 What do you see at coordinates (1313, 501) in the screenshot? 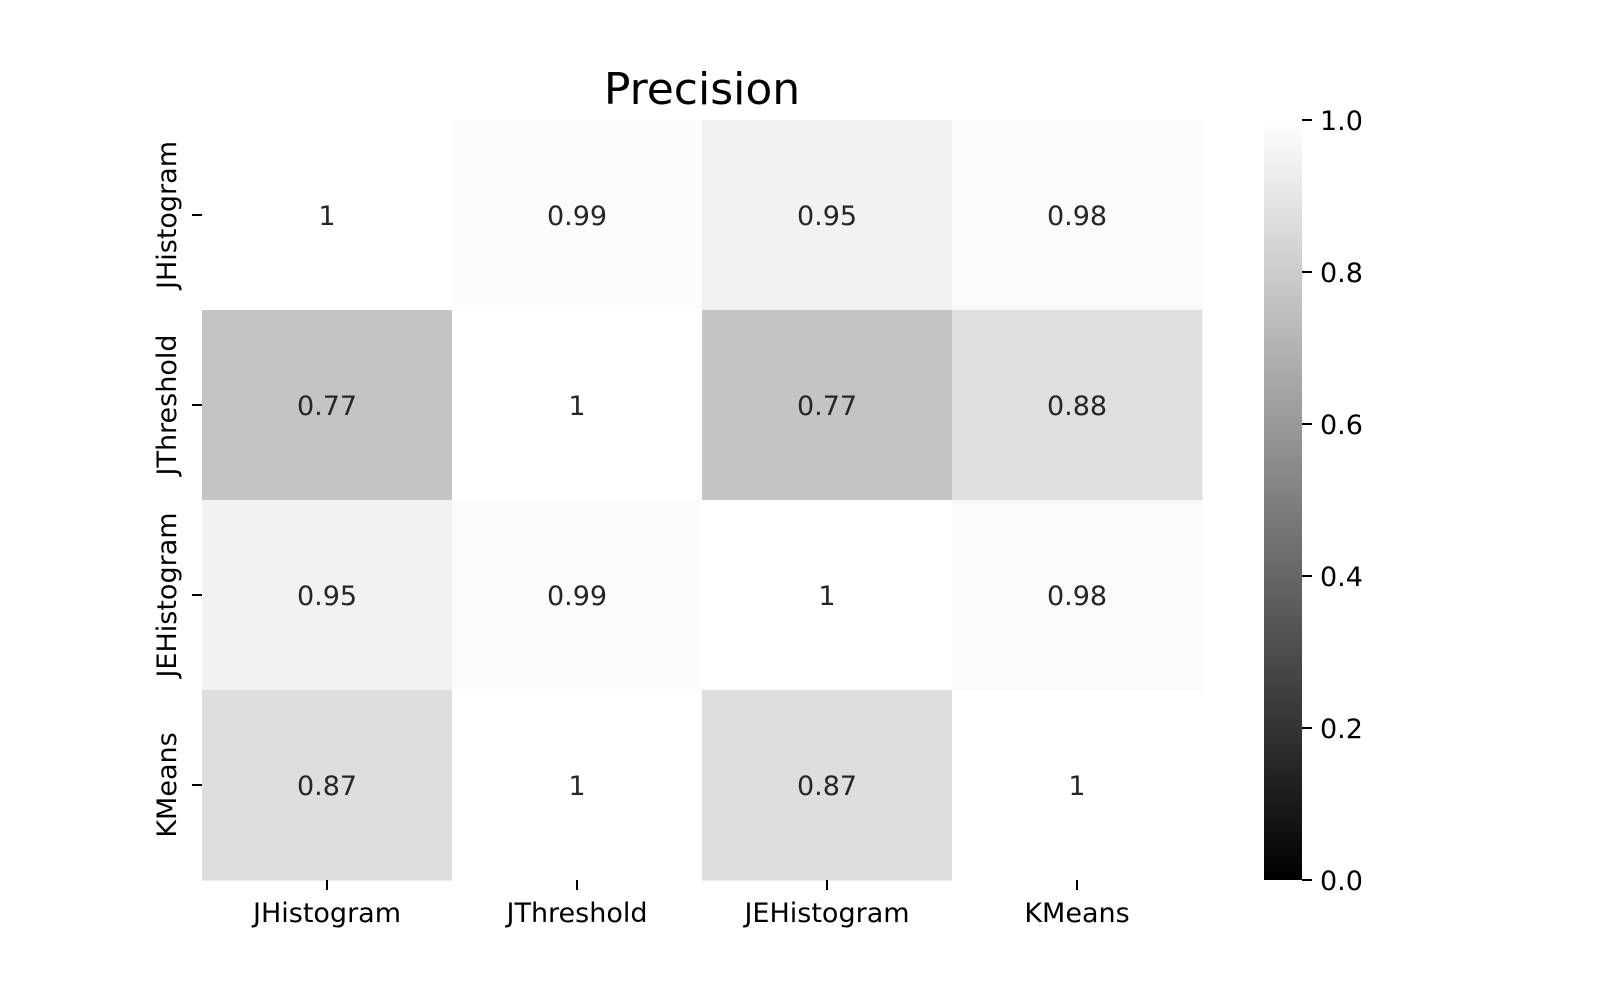
I see `colorbar: 0.0 0.2 0.4 0.6 0.8 1.0` at bounding box center [1313, 501].